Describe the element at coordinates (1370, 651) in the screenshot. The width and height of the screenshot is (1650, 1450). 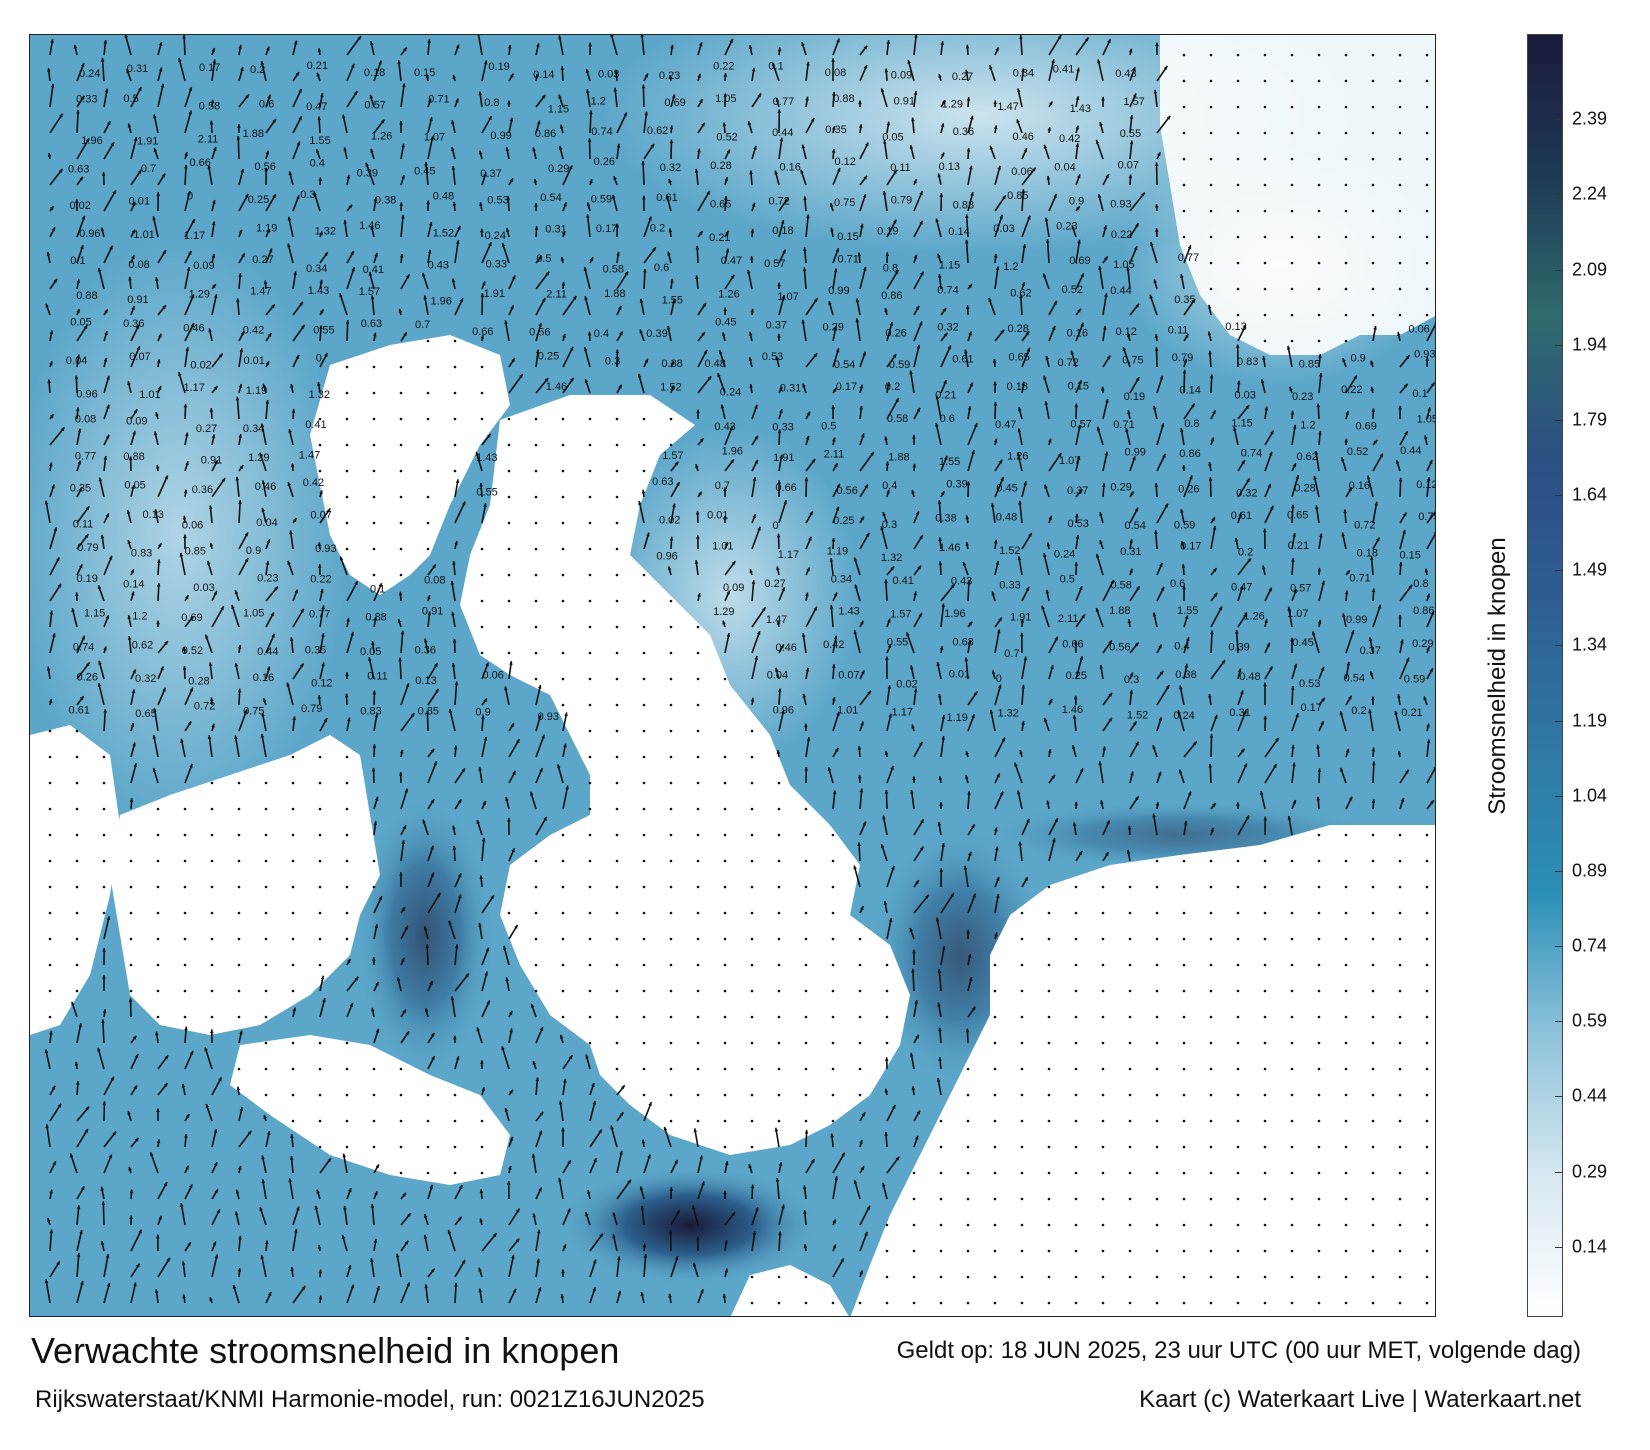
I see `current-value-label: 0.37` at that location.